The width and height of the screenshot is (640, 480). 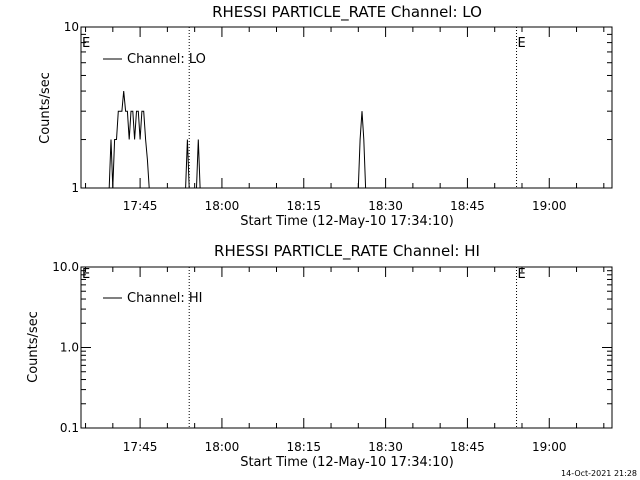 I want to click on y-tick-label: 0.1, so click(x=69, y=428).